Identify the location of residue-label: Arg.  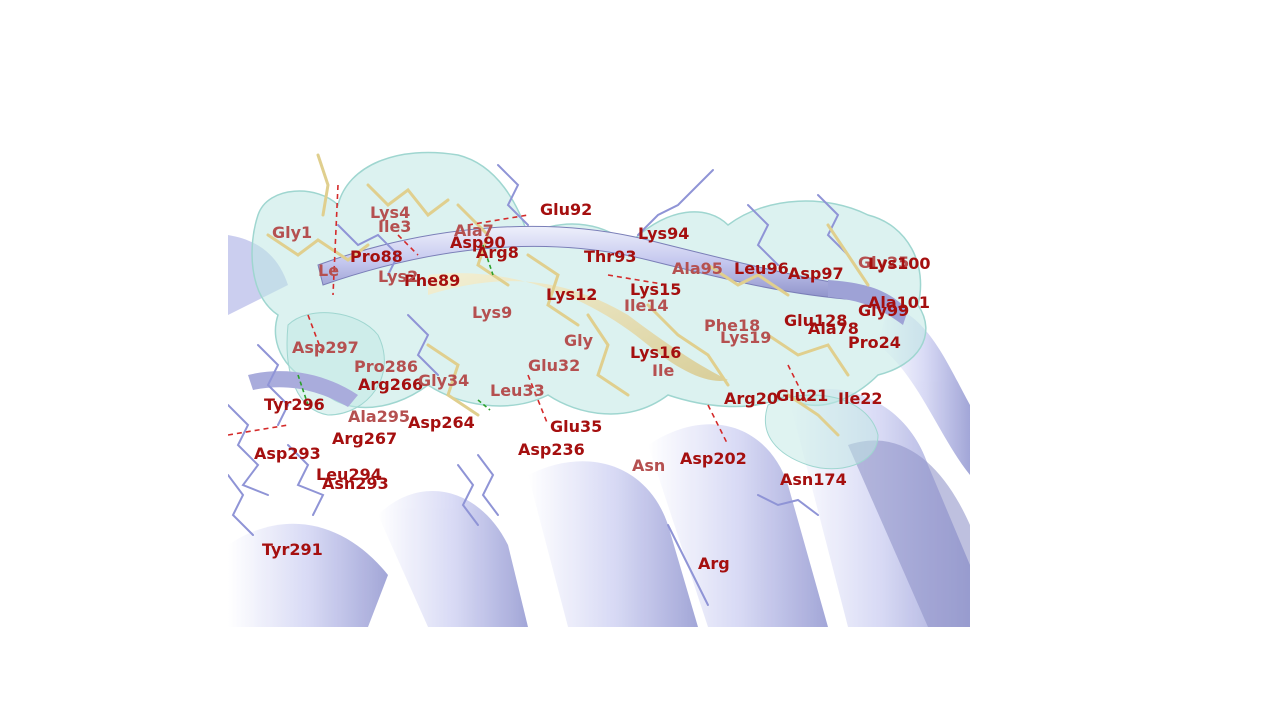
(714, 564).